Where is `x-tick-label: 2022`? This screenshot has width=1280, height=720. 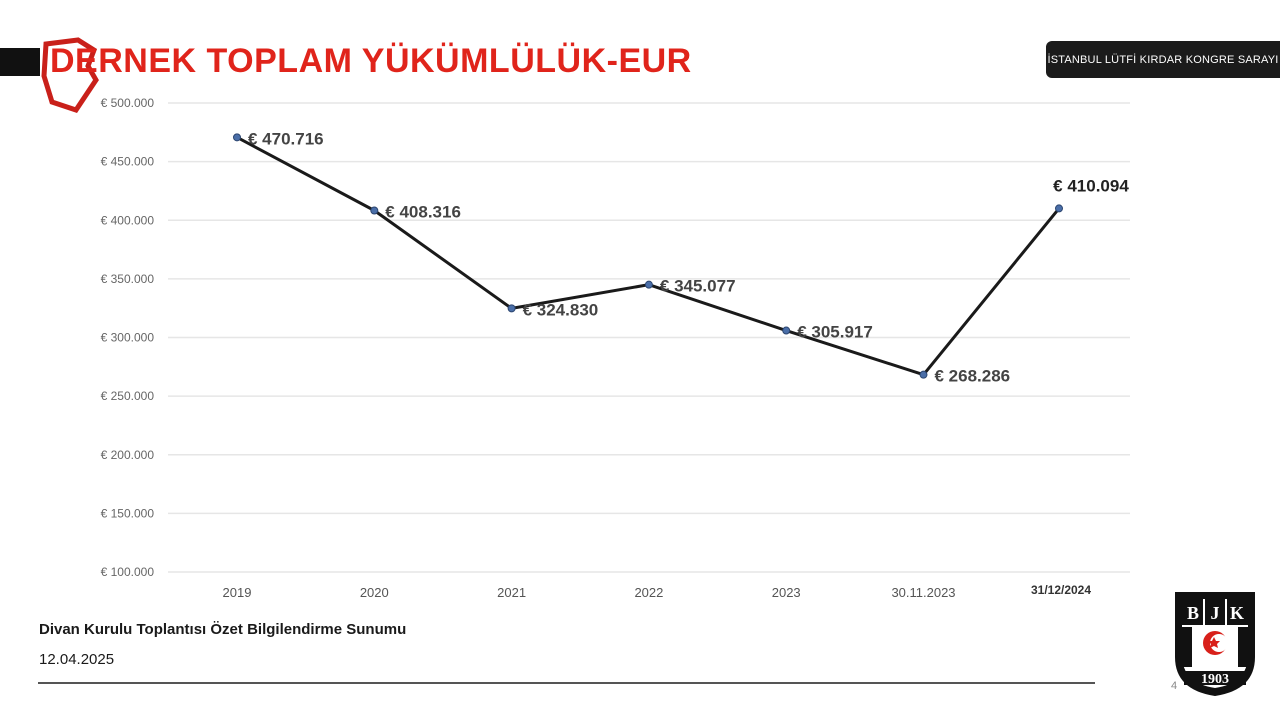
x-tick-label: 2022 is located at coordinates (648, 592).